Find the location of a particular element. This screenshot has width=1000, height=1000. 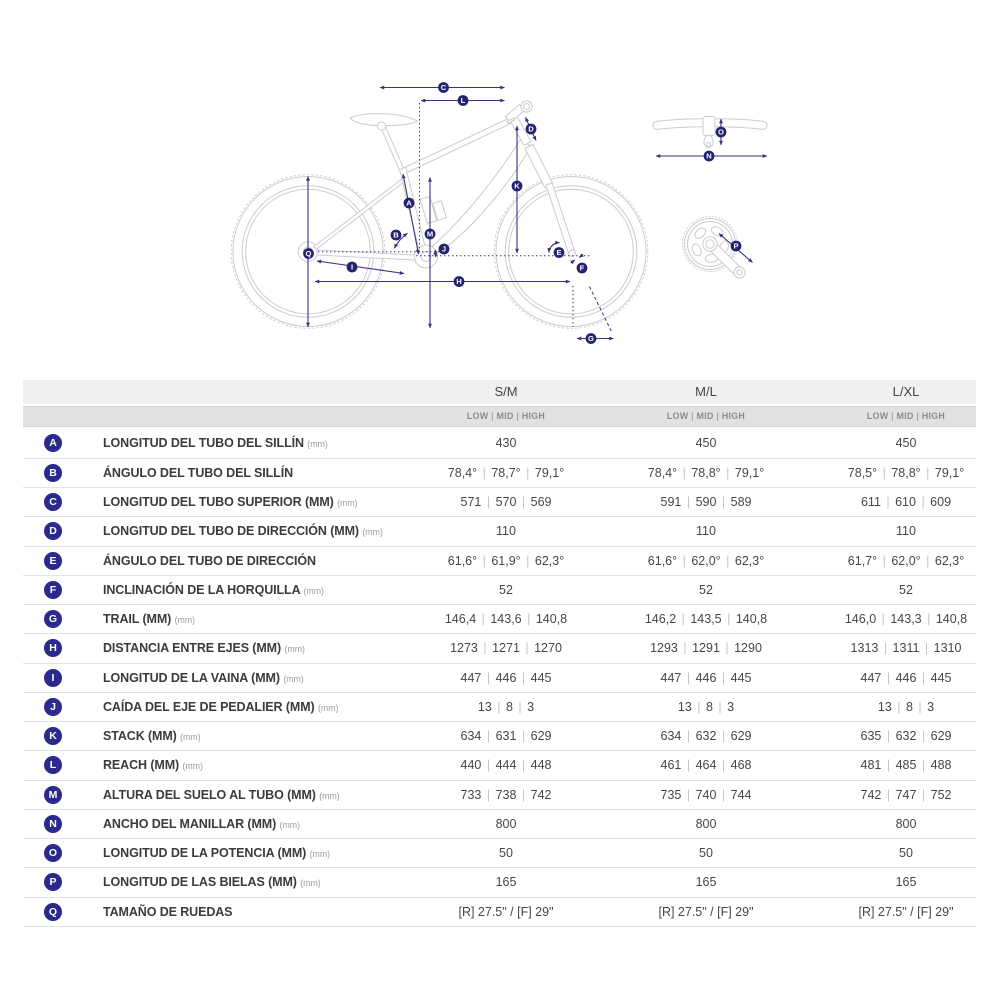

svg-text: N is located at coordinates (708, 156).